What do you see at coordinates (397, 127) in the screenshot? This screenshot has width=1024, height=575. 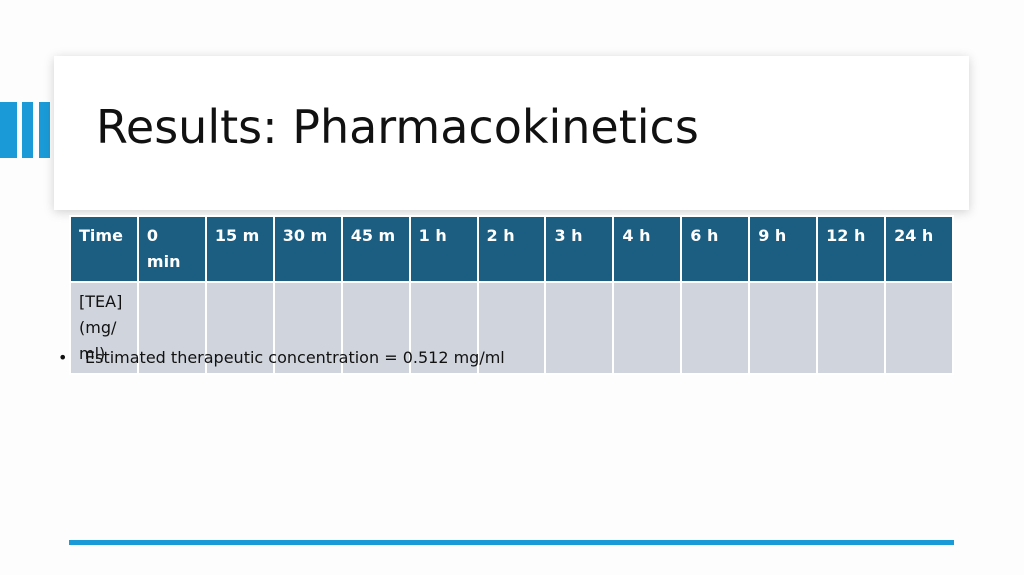 I see `slide-title: Results: Pharmacokinetics` at bounding box center [397, 127].